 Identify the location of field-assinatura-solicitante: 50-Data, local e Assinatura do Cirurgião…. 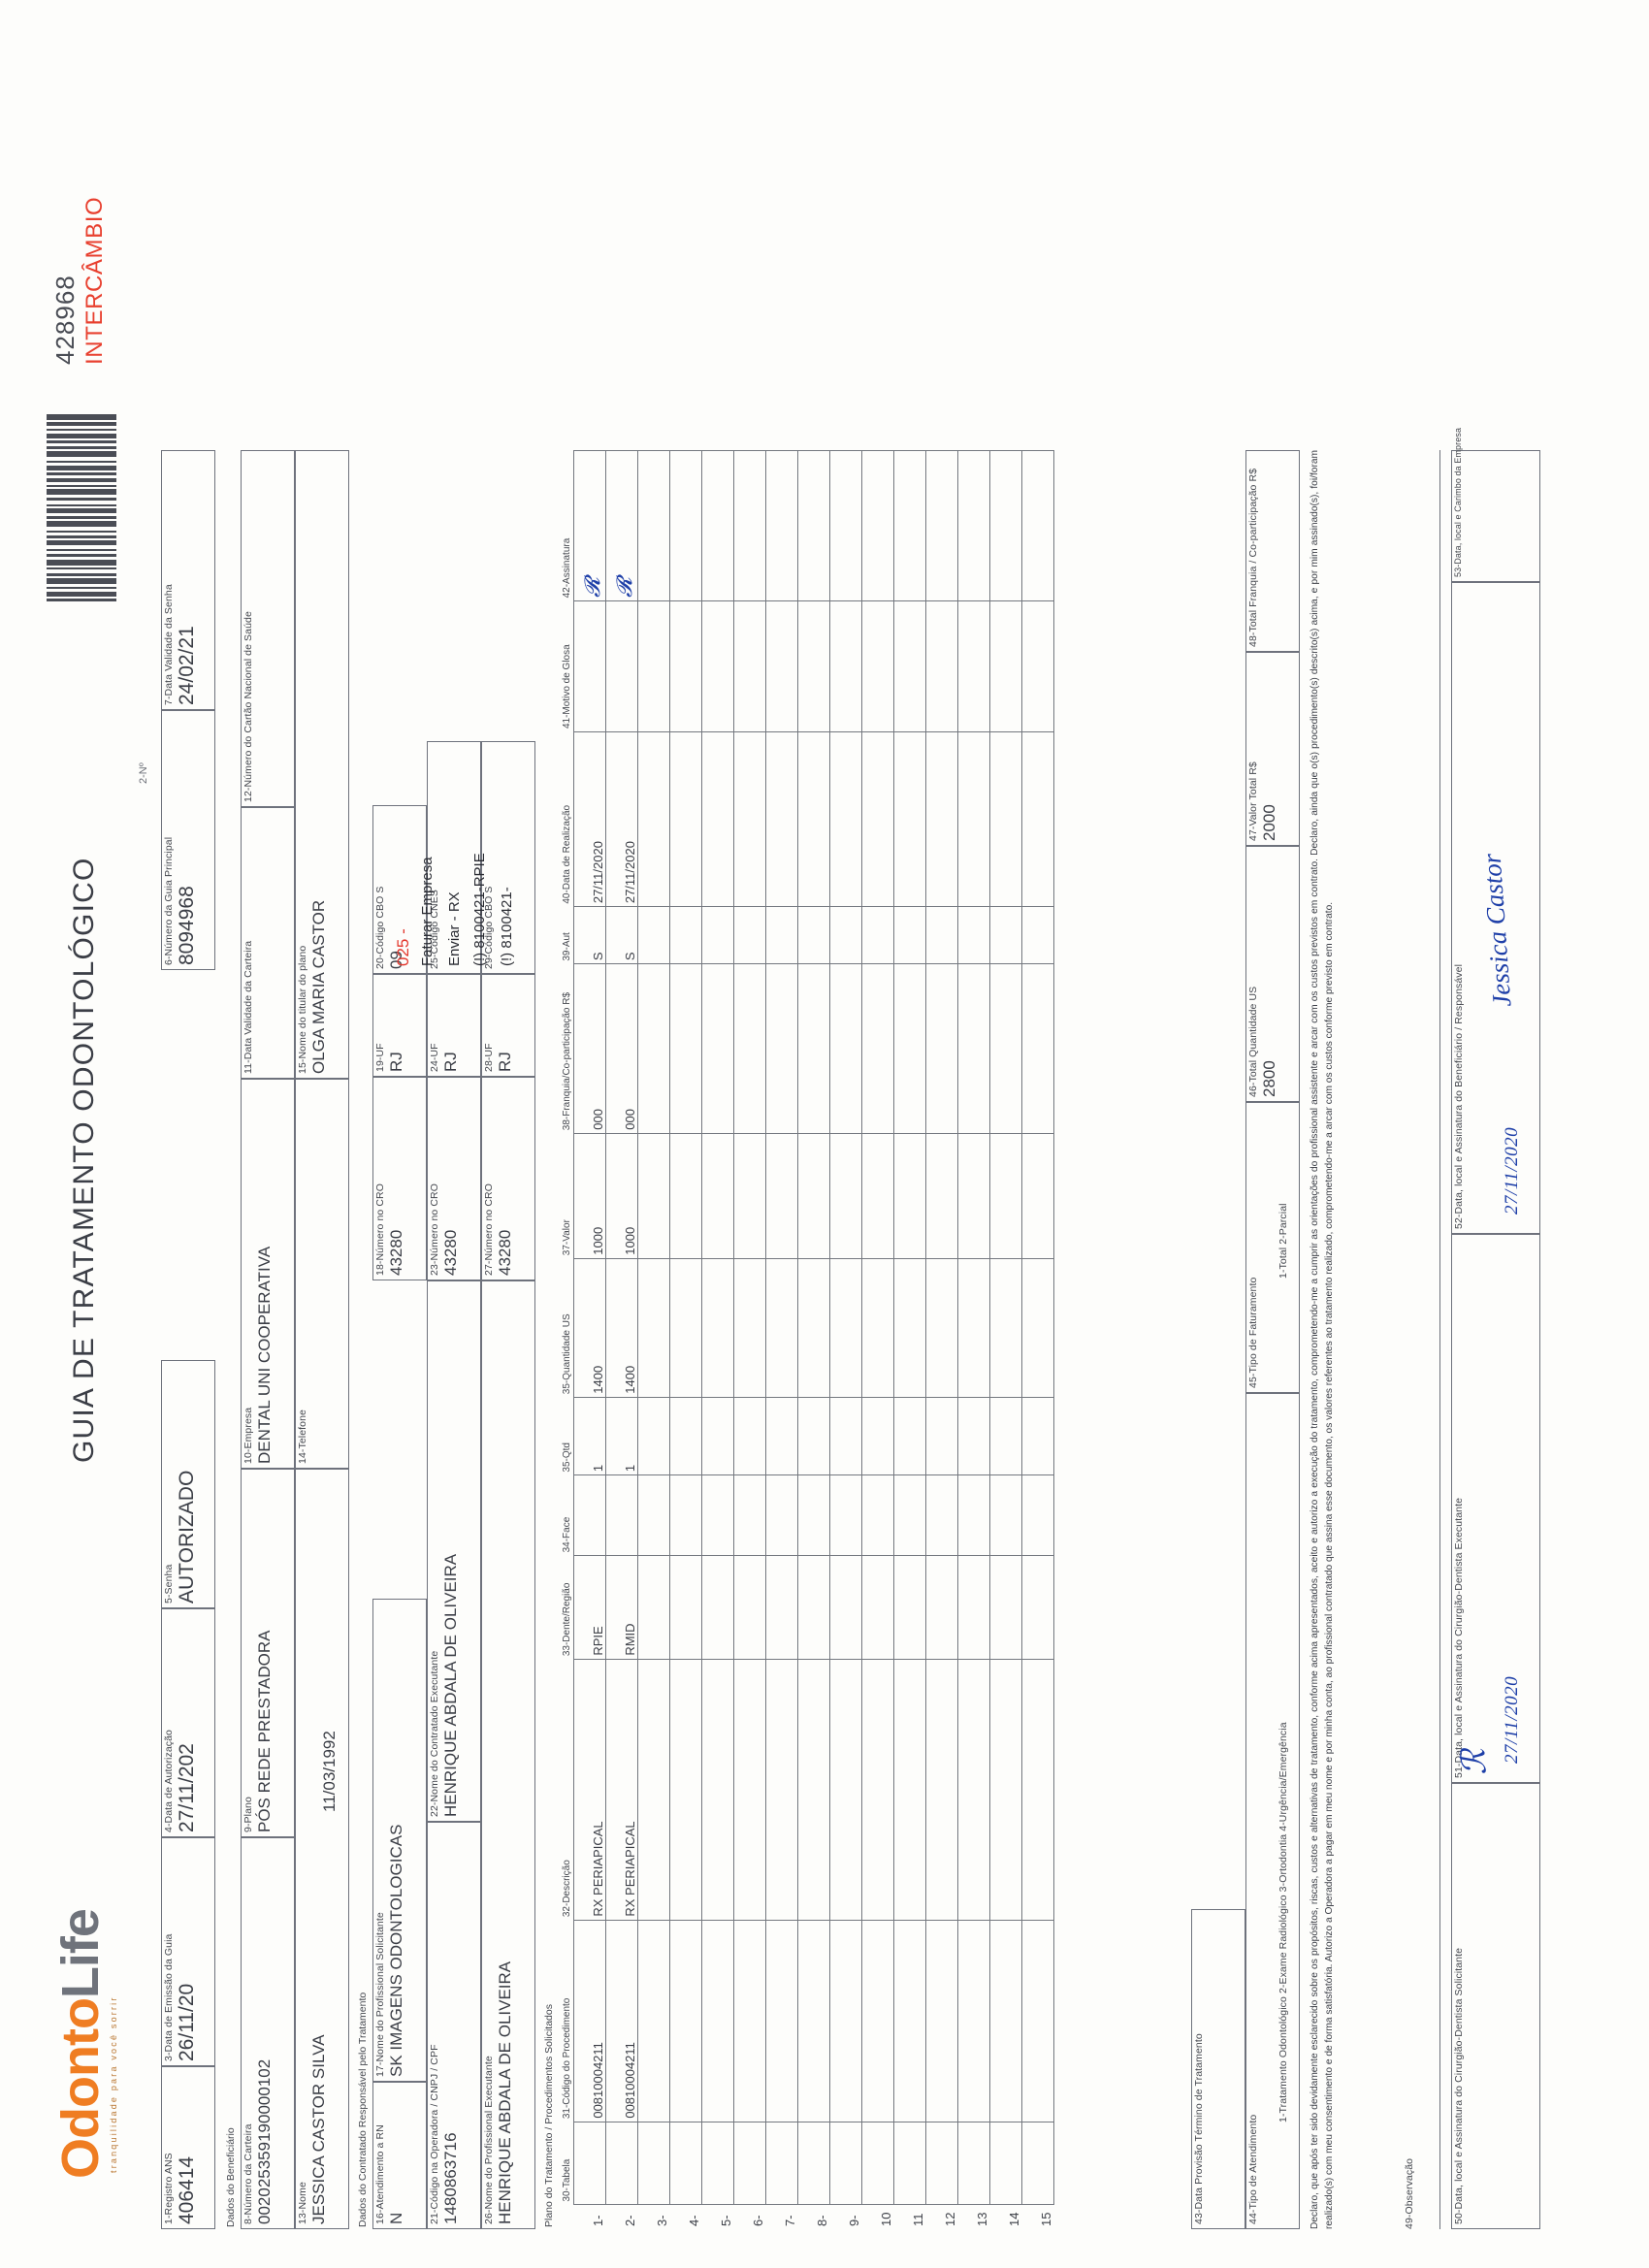
(1495, 2006).